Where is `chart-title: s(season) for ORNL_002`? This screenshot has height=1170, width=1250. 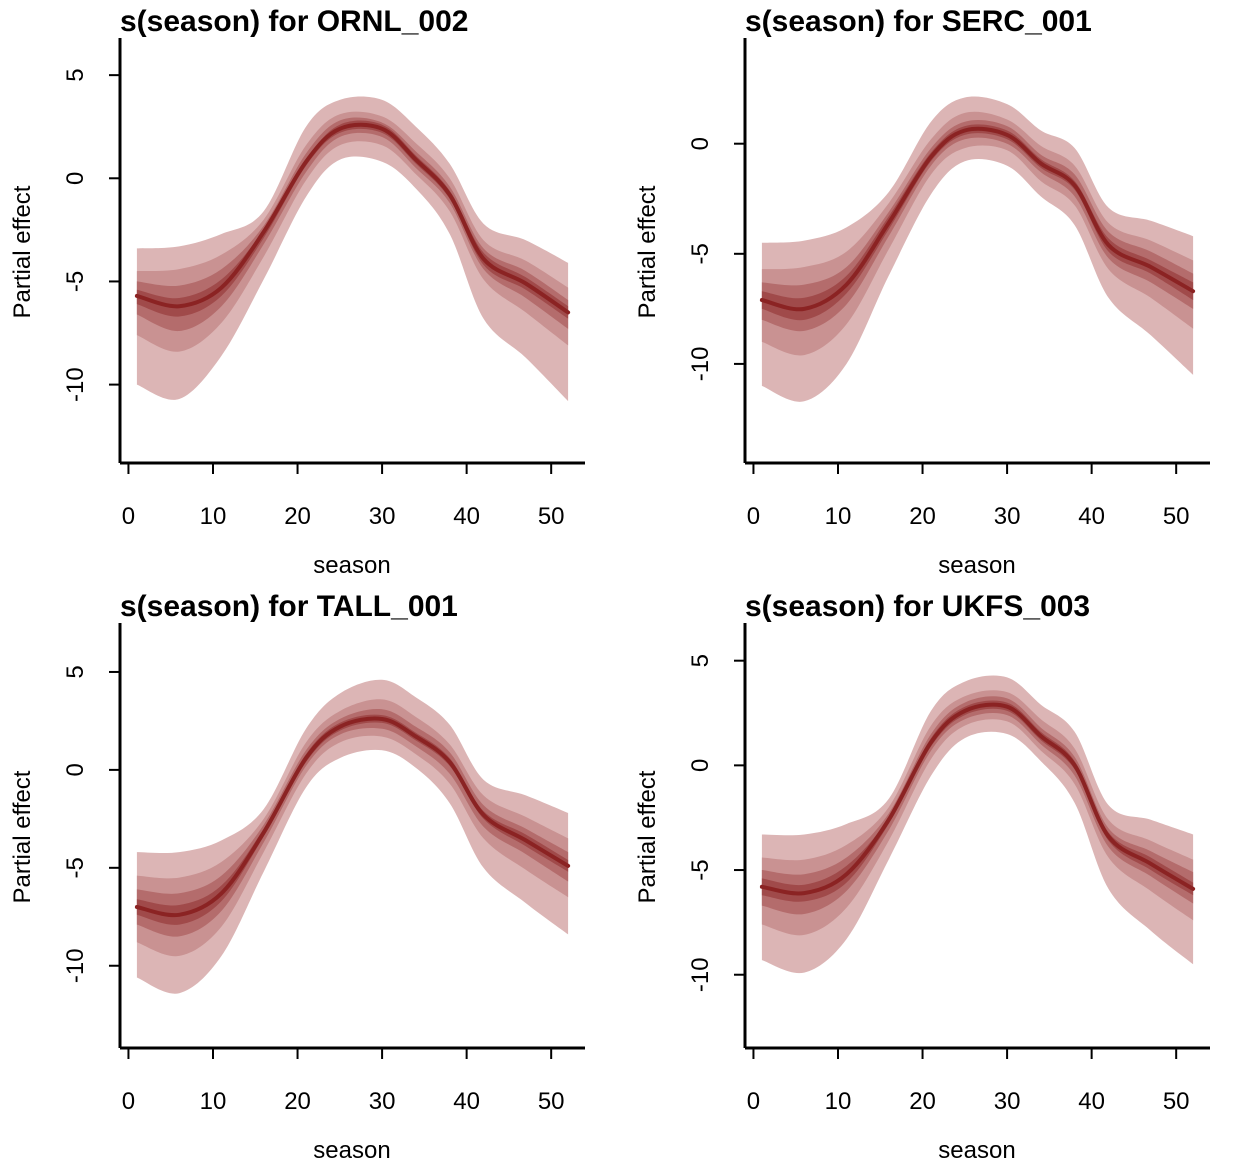 chart-title: s(season) for ORNL_002 is located at coordinates (294, 21).